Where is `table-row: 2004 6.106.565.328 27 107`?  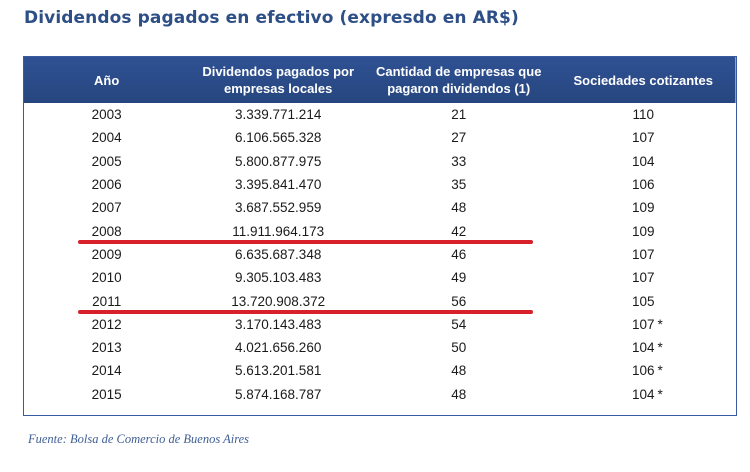 table-row: 2004 6.106.565.328 27 107 is located at coordinates (380, 137).